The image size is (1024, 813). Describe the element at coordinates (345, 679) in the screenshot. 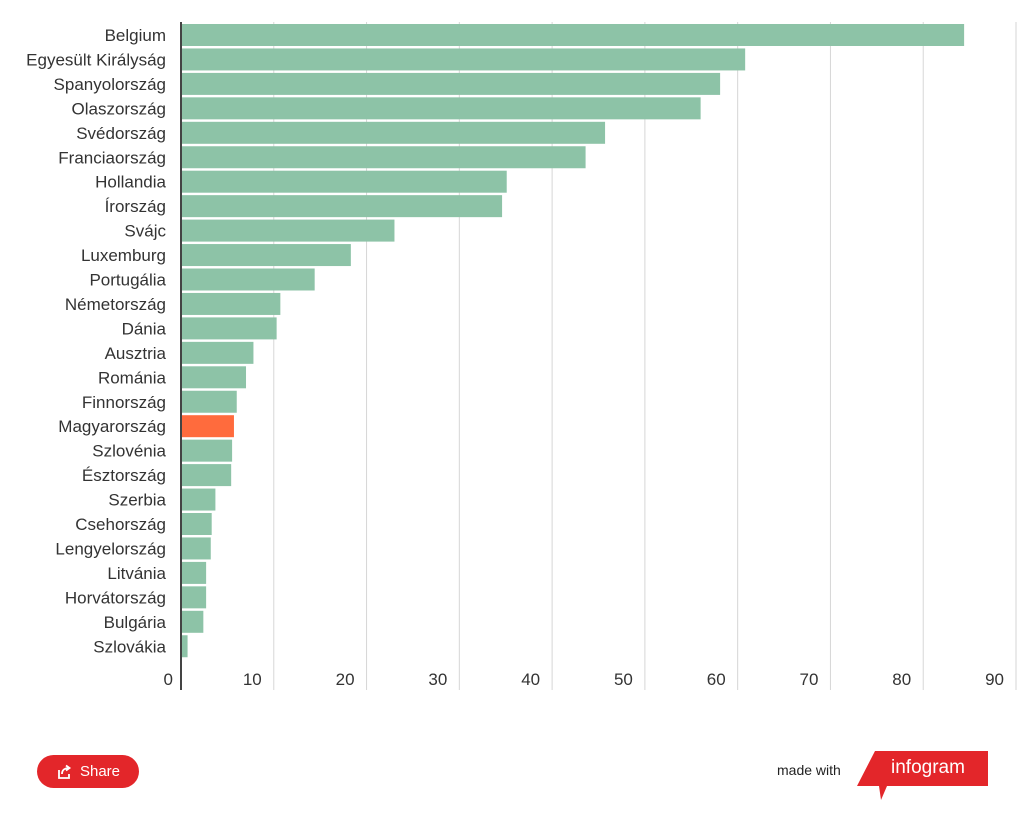

I see `tick-label: 20` at that location.